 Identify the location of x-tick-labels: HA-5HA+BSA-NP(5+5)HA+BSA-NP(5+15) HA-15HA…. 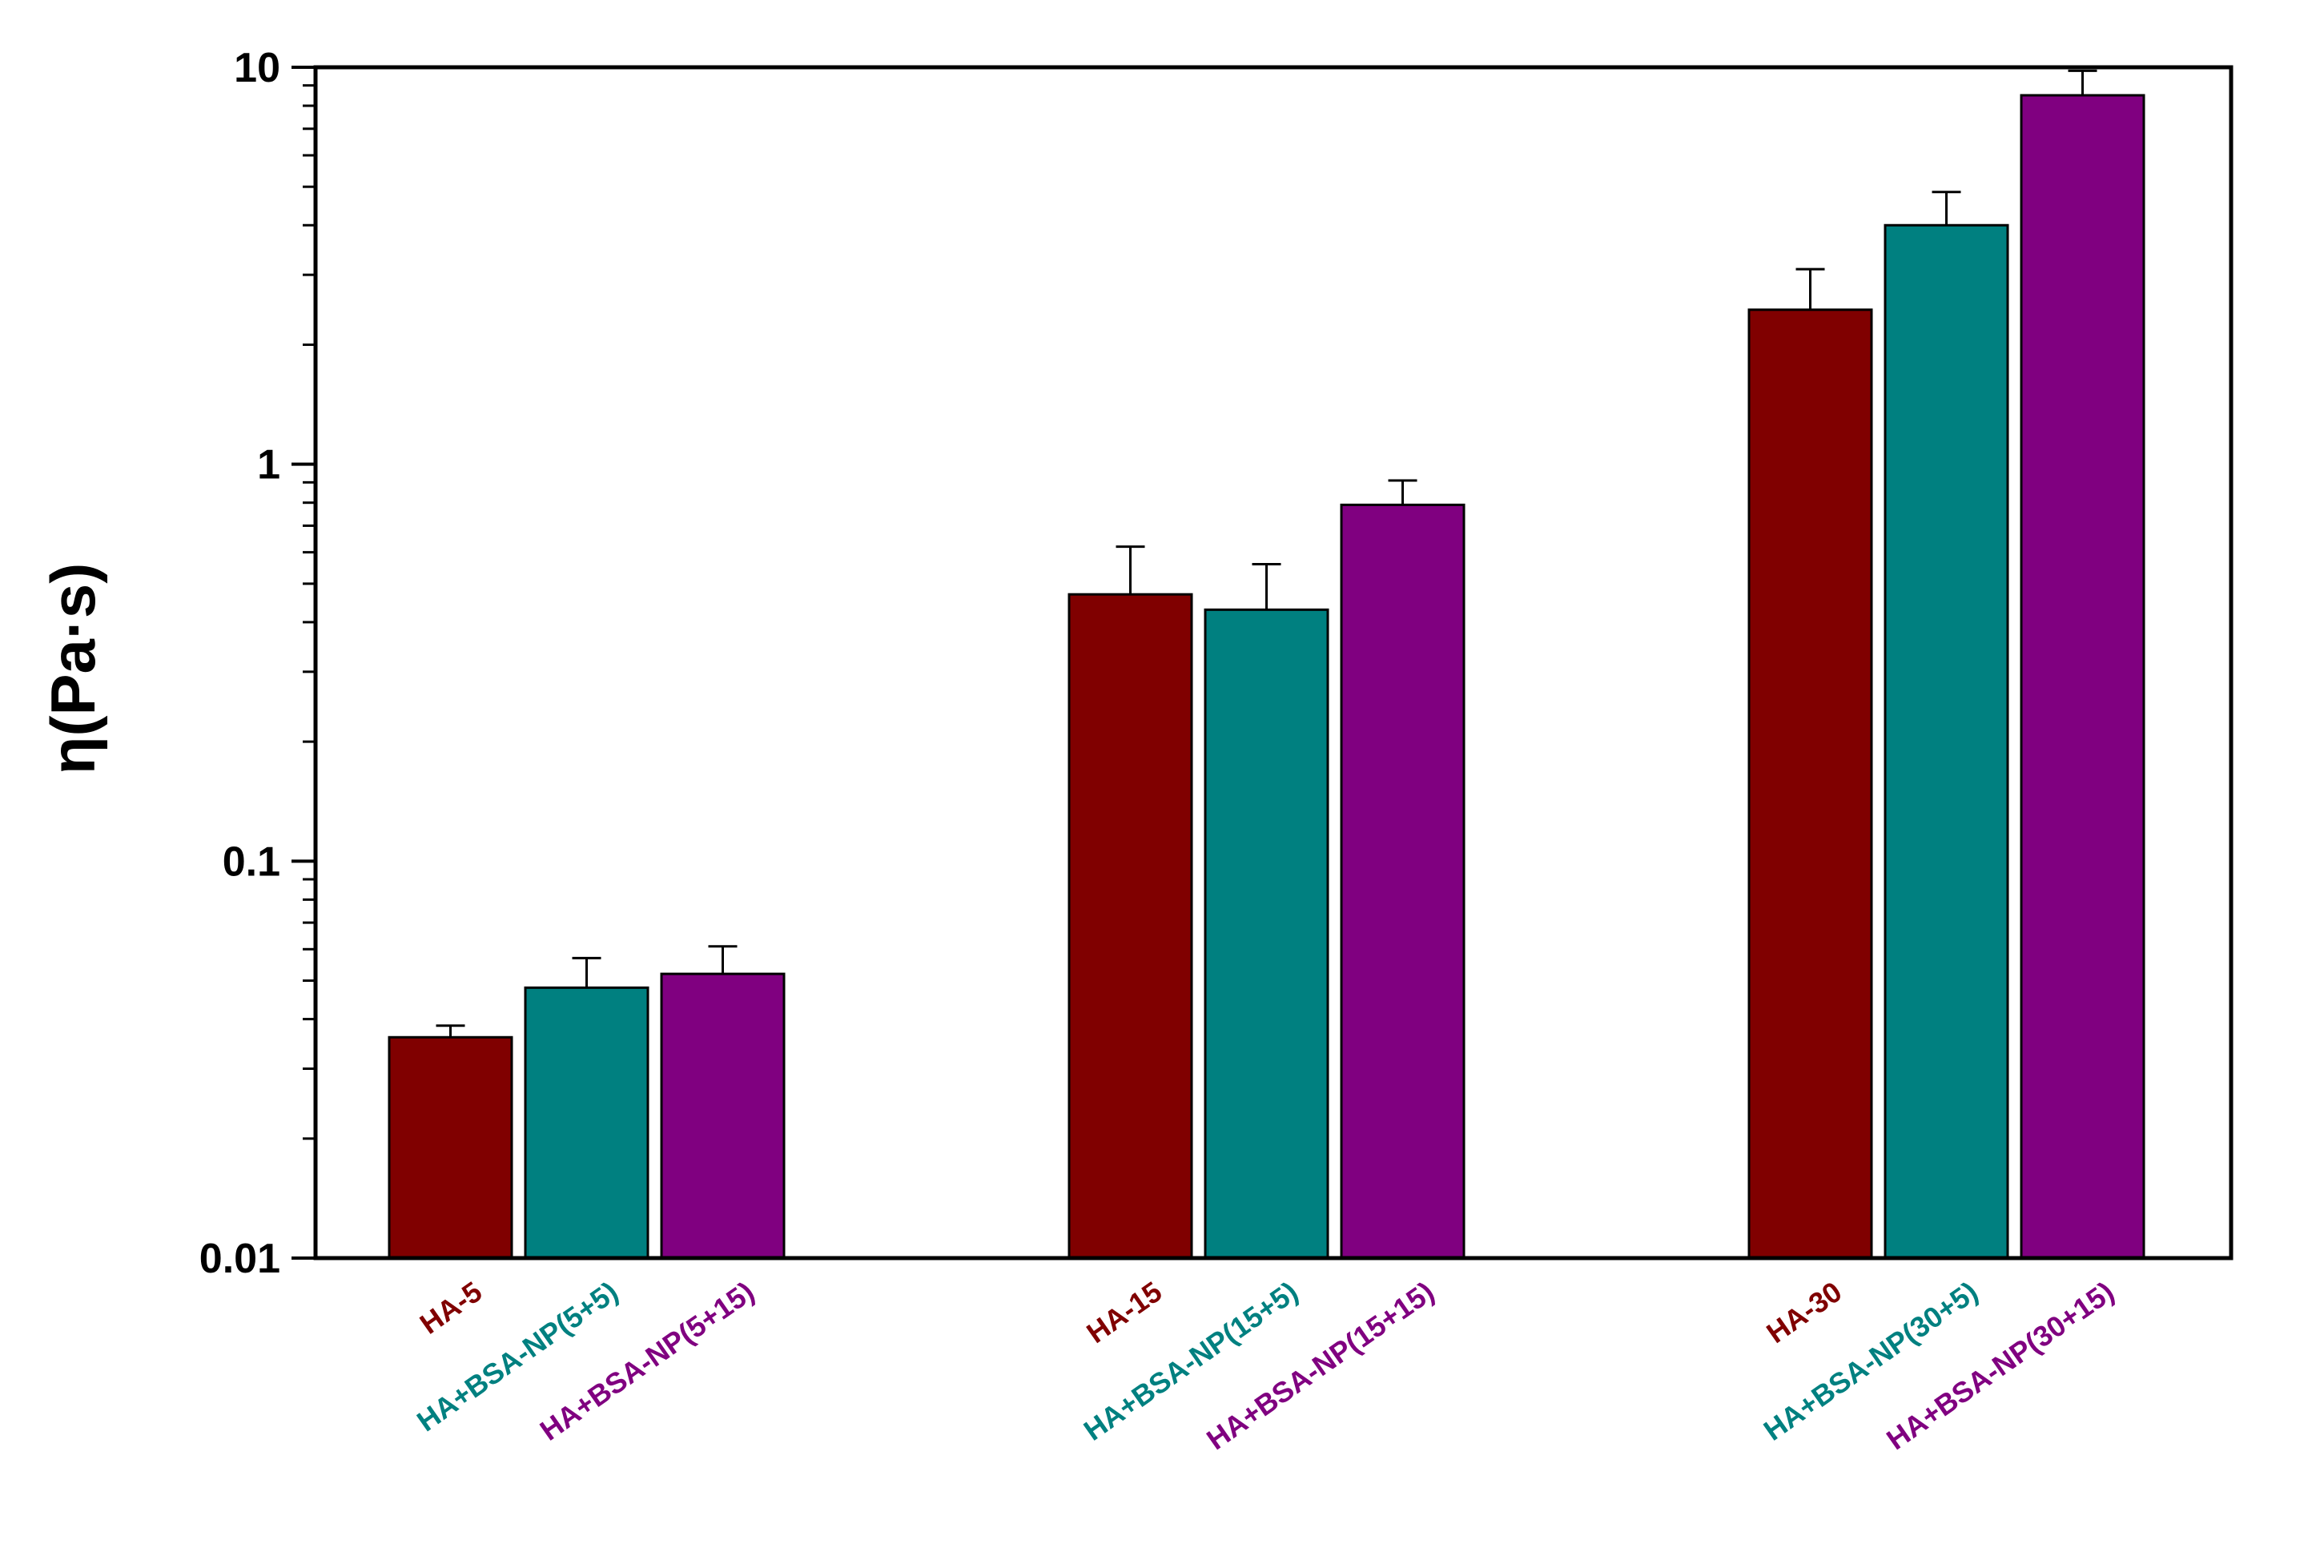
(1265, 1366).